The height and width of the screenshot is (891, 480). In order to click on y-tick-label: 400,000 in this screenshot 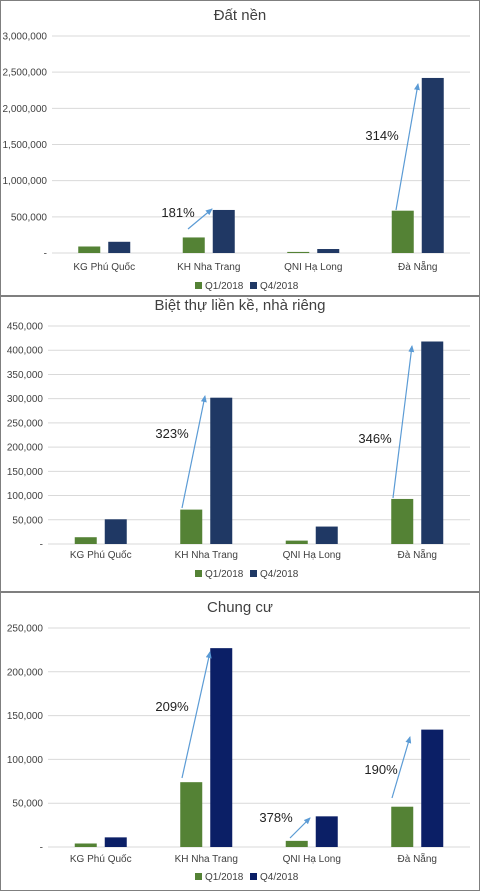, I will do `click(25, 351)`.